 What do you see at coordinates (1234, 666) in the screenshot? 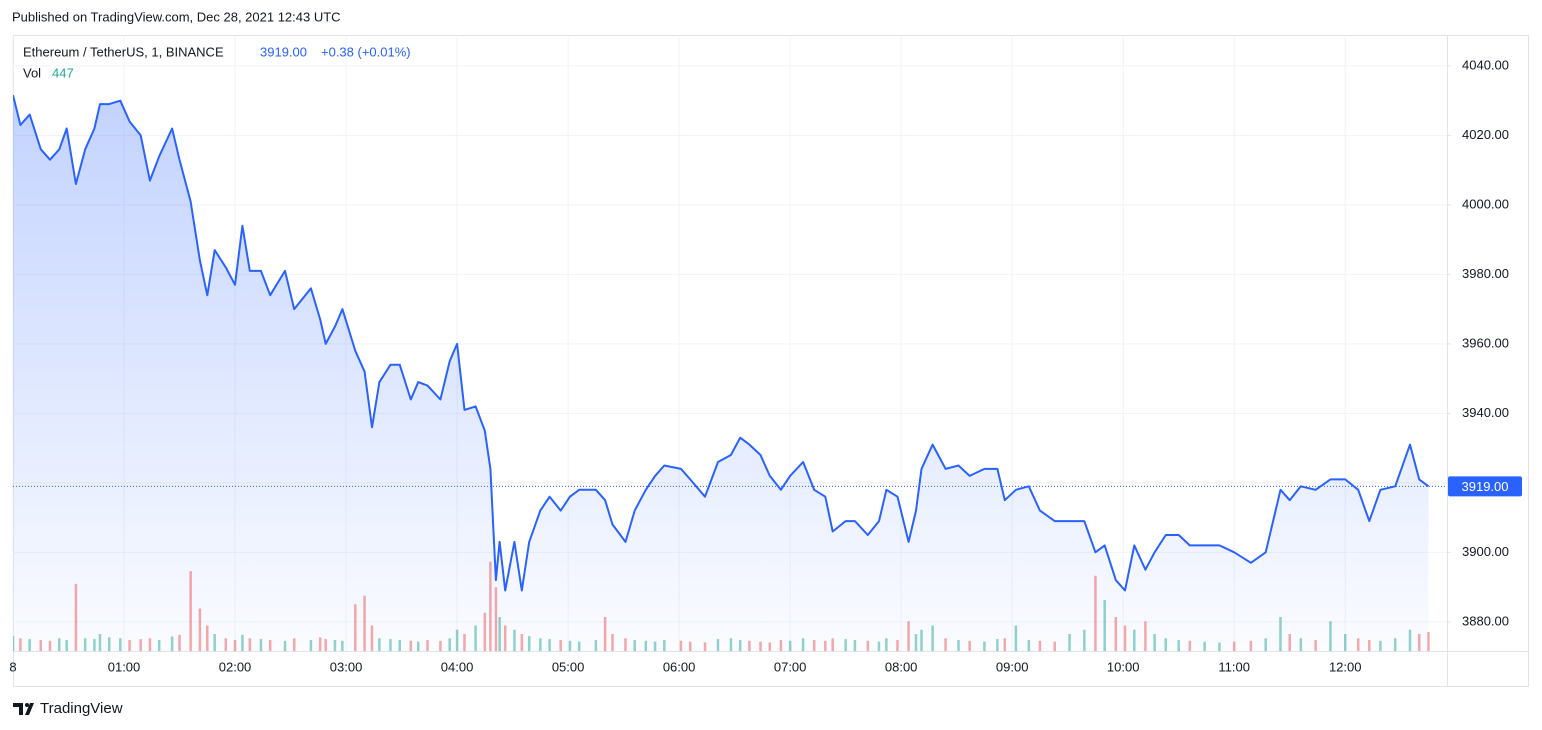
I see `x-tick-label: 11:00` at bounding box center [1234, 666].